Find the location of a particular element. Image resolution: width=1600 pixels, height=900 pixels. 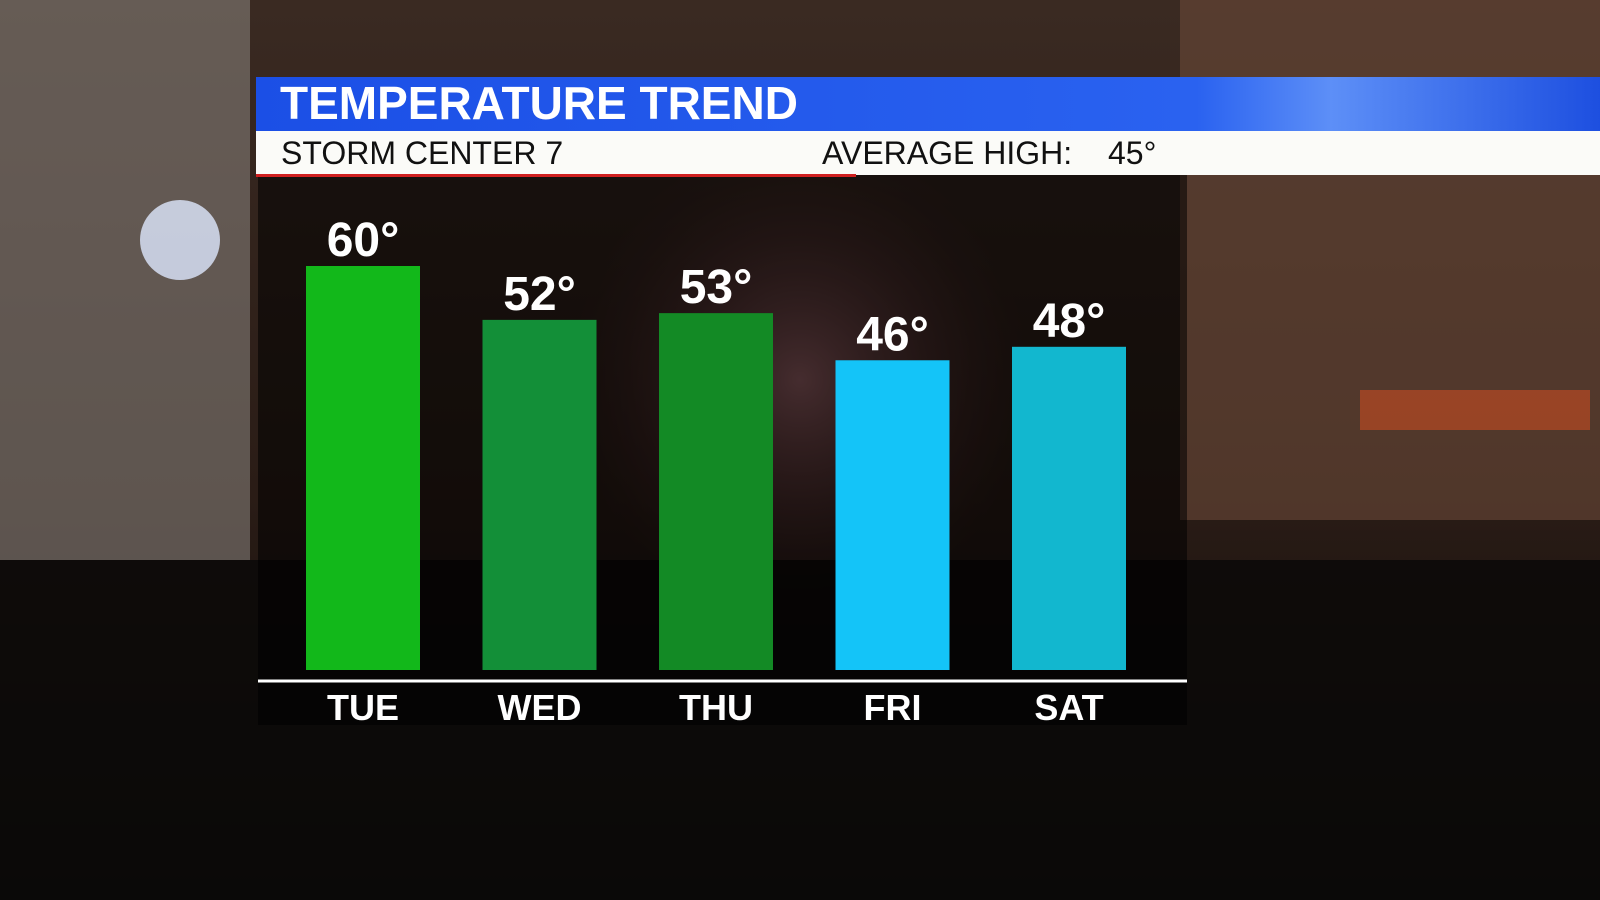

chart-title: TEMPERATURE TREND is located at coordinates (539, 103).